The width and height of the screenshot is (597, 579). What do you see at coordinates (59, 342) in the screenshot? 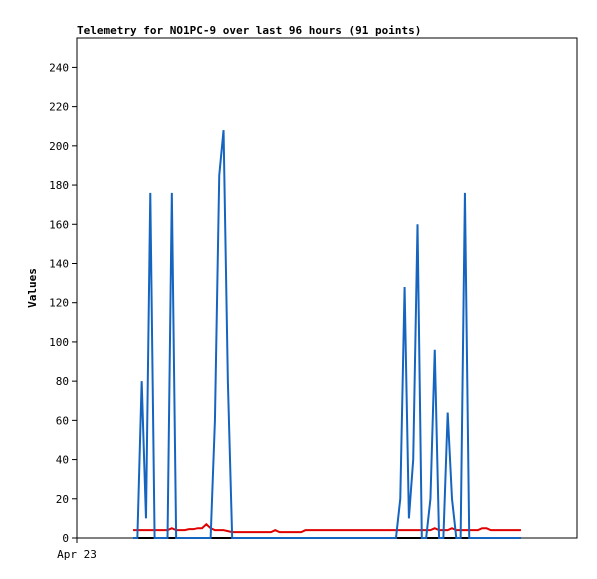
I see `y-tick-label: 100` at bounding box center [59, 342].